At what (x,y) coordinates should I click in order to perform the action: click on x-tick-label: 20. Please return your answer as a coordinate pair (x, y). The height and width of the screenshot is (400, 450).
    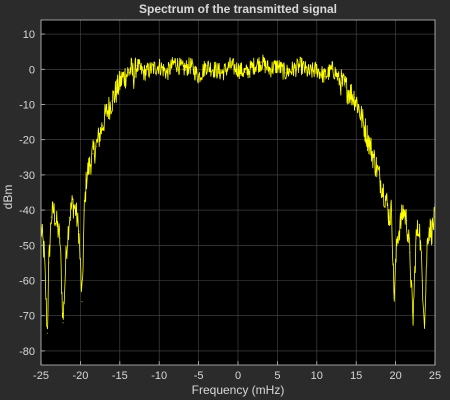
    Looking at the image, I should click on (395, 376).